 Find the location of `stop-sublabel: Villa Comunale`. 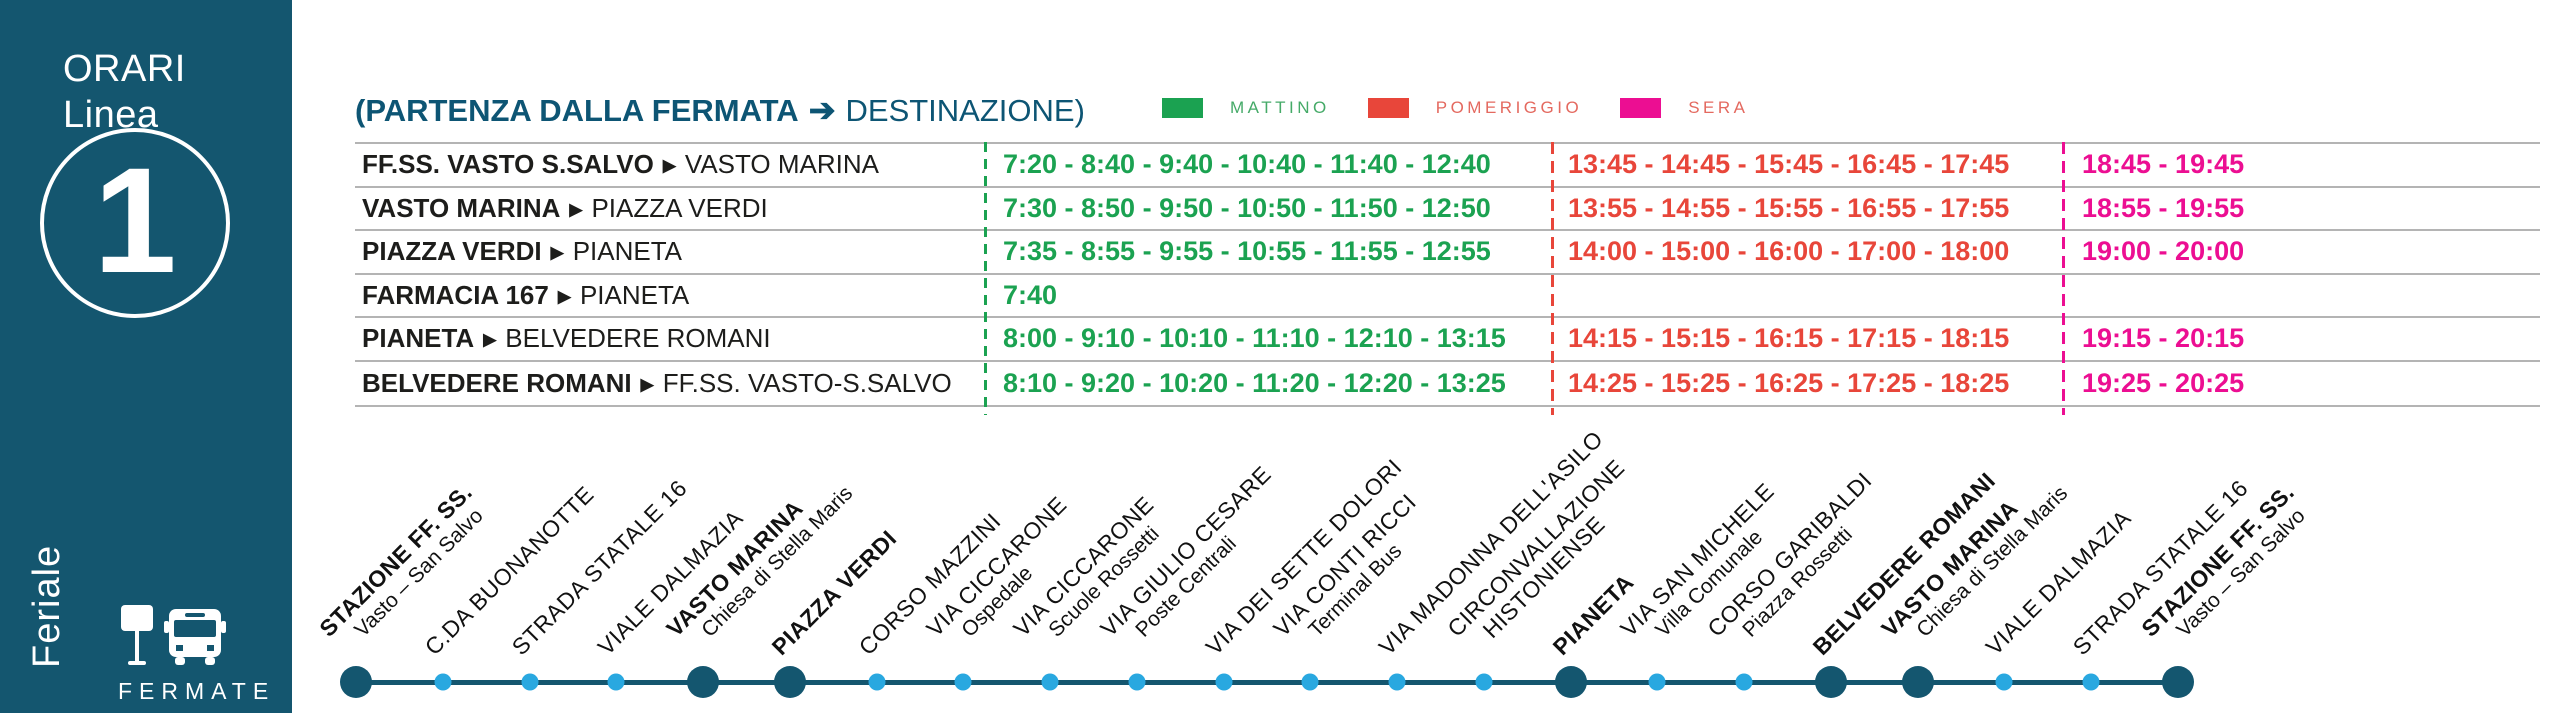

stop-sublabel: Villa Comunale is located at coordinates (1709, 583).